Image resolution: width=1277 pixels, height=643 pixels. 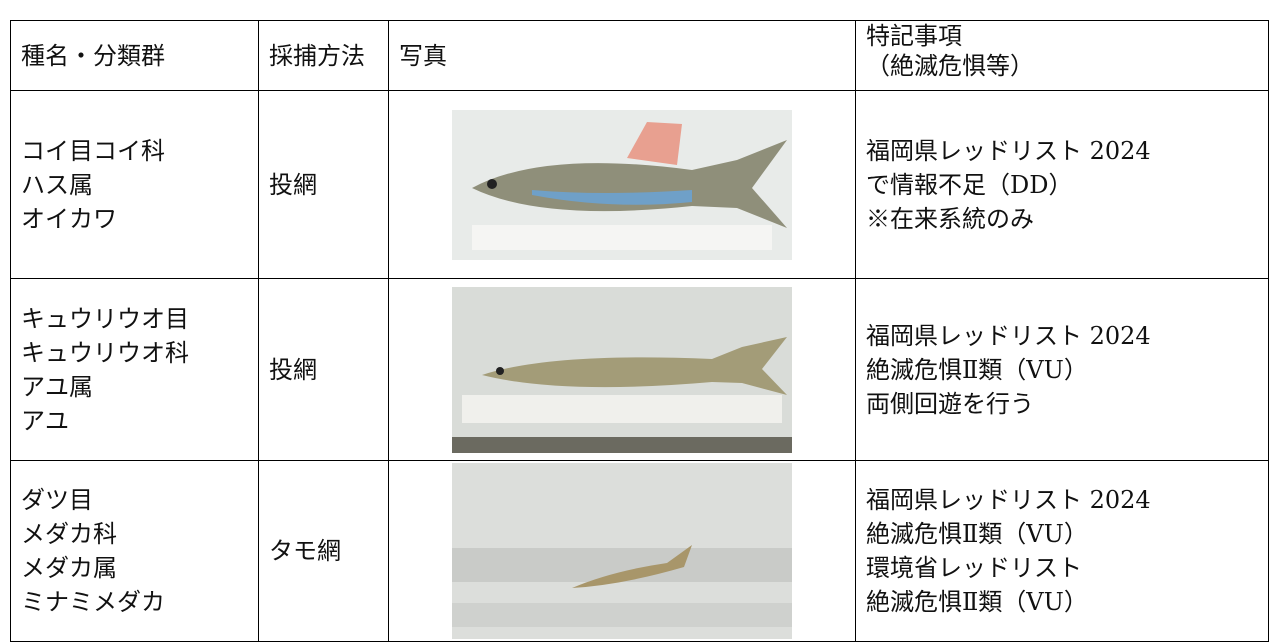 I want to click on notes-cell: 福岡県レッドリスト 2024 で情報不足（DD） ※在来系統のみ, so click(x=1062, y=184).